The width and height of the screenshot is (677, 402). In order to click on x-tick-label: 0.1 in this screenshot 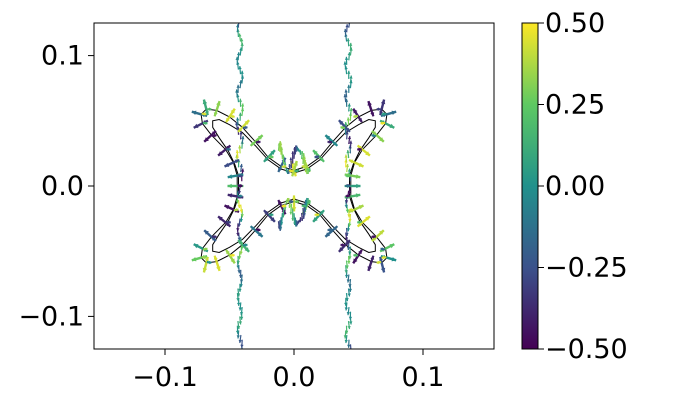, I will do `click(423, 377)`.